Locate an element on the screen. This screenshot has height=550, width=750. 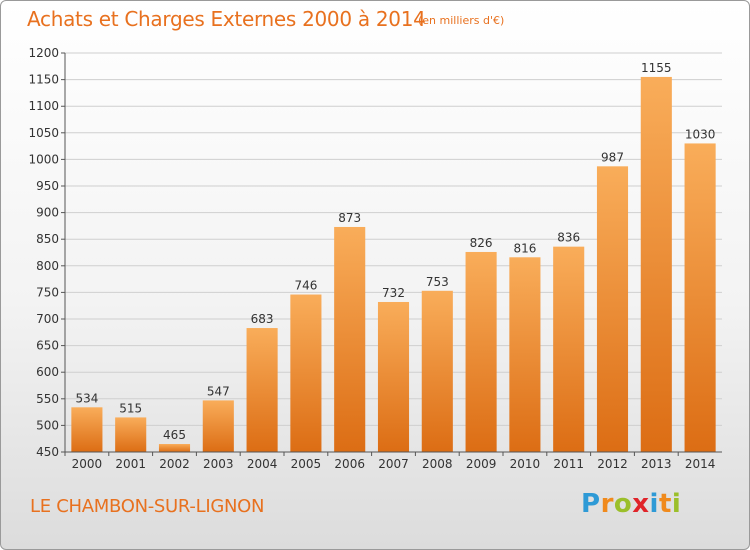
data-label-2011: 836 is located at coordinates (568, 238).